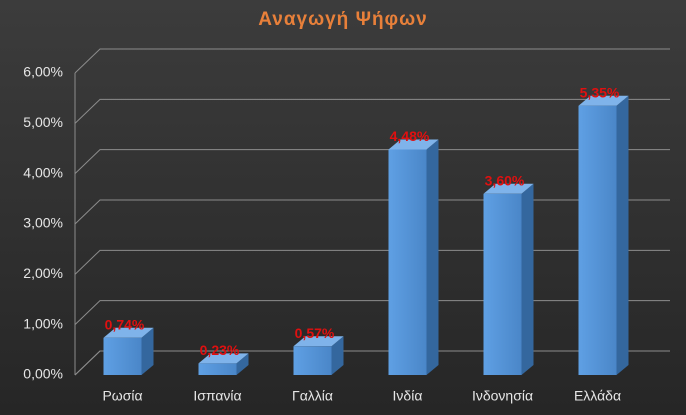 The height and width of the screenshot is (415, 686). I want to click on y-tick-label: 0,00%, so click(43, 374).